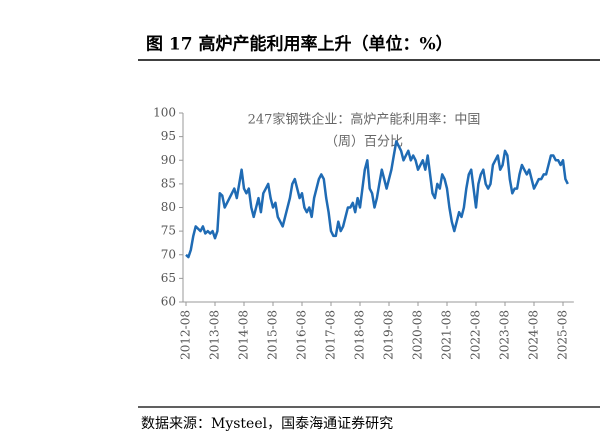  I want to click on x-tick-label: 2017-08, so click(331, 335).